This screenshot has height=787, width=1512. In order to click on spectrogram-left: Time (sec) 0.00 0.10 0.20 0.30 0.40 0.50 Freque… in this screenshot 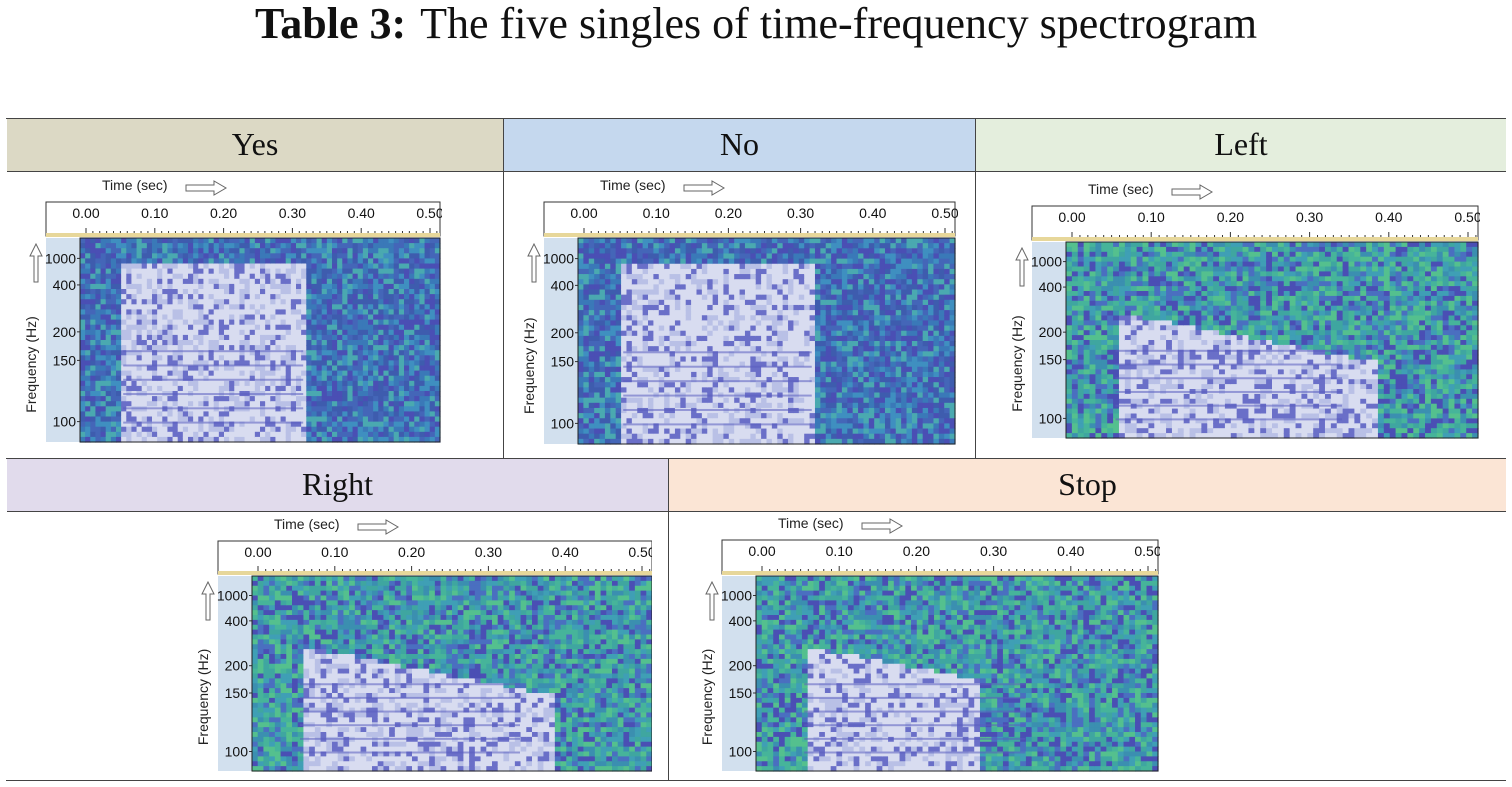, I will do `click(1237, 311)`.